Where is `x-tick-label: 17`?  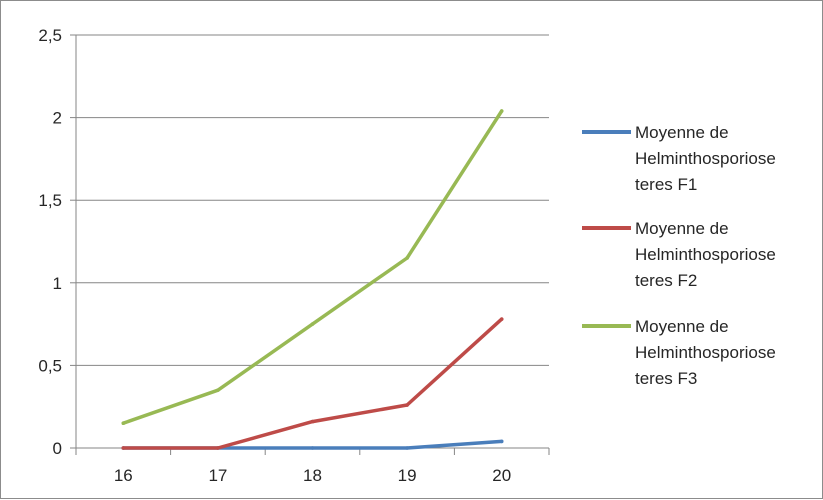
x-tick-label: 17 is located at coordinates (217, 475).